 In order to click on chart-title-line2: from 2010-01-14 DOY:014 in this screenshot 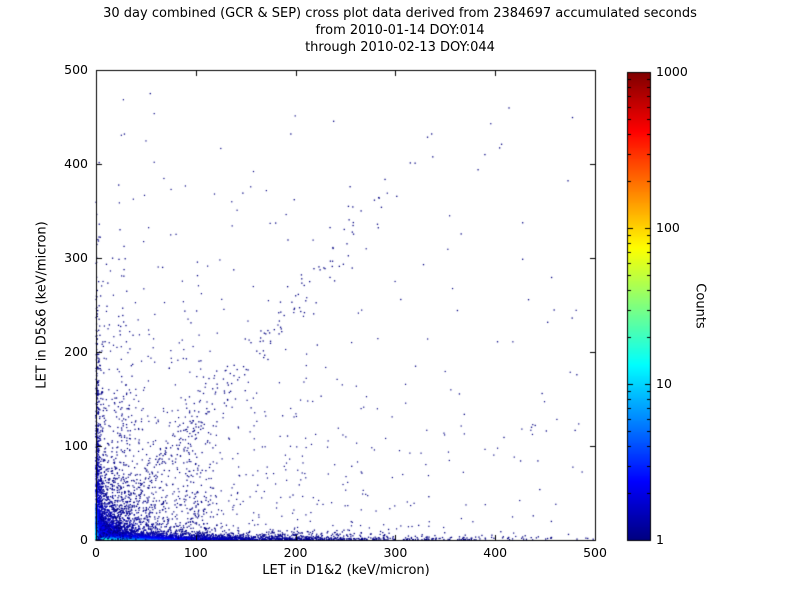, I will do `click(400, 30)`.